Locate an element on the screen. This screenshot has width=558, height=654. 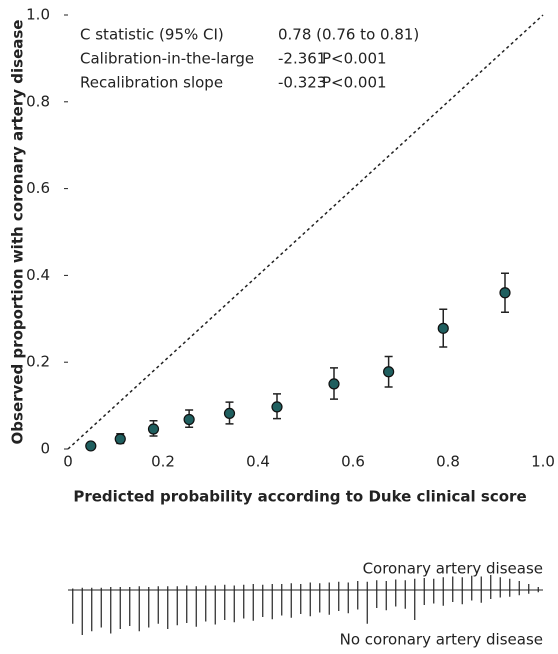
x-tick-label: 0 is located at coordinates (68, 462).